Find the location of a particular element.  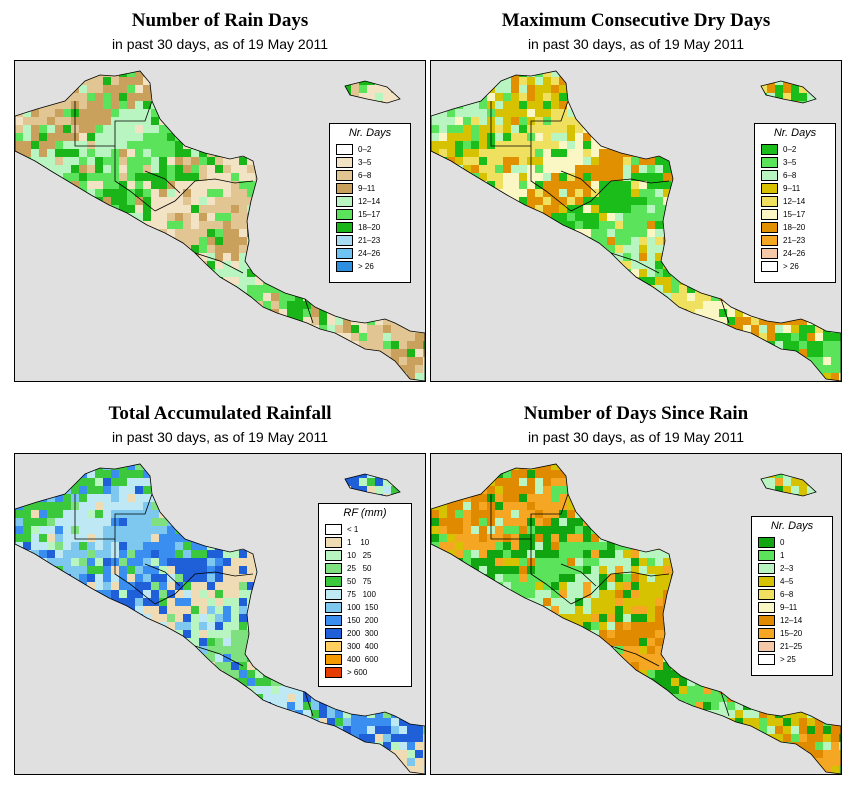

legend-label: 12–14 is located at coordinates (369, 201).